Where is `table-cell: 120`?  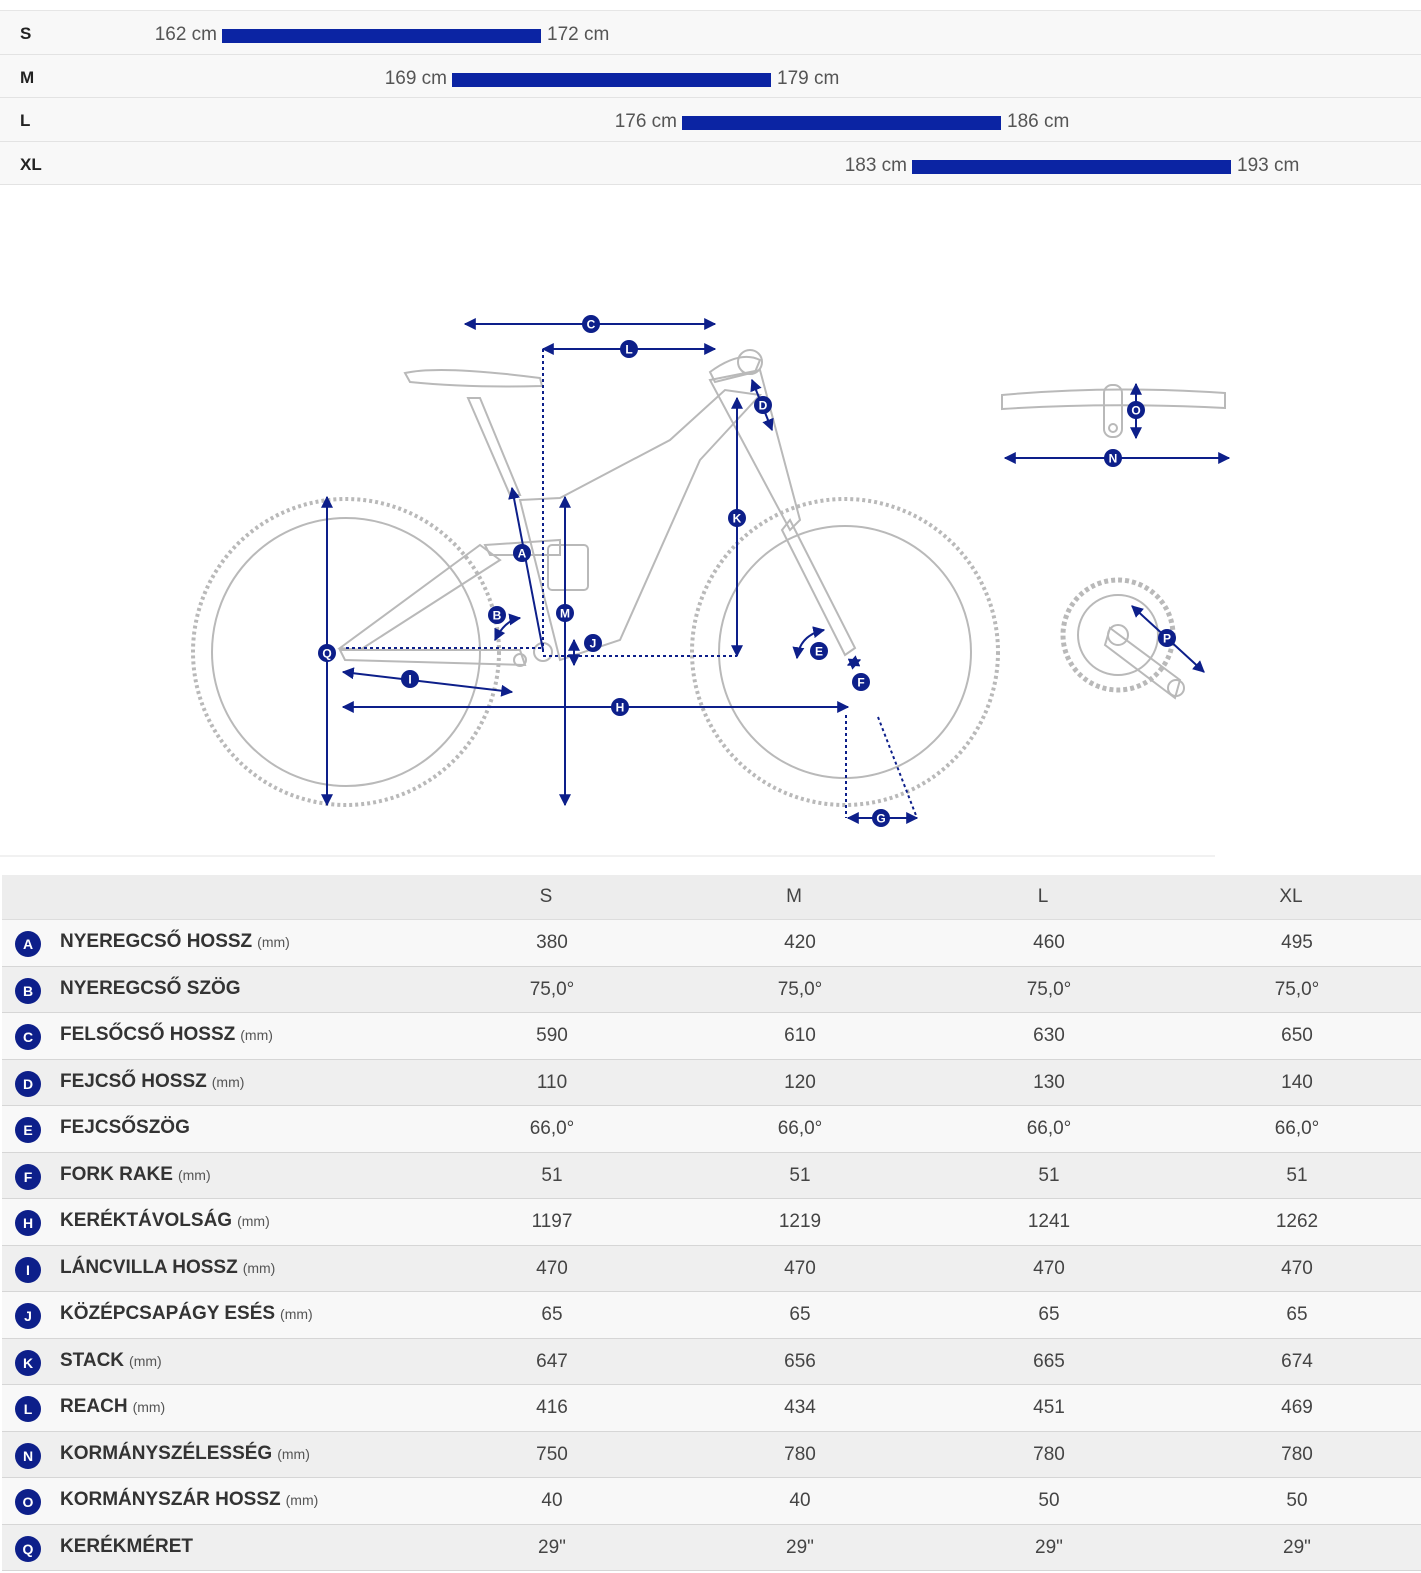 table-cell: 120 is located at coordinates (800, 1082).